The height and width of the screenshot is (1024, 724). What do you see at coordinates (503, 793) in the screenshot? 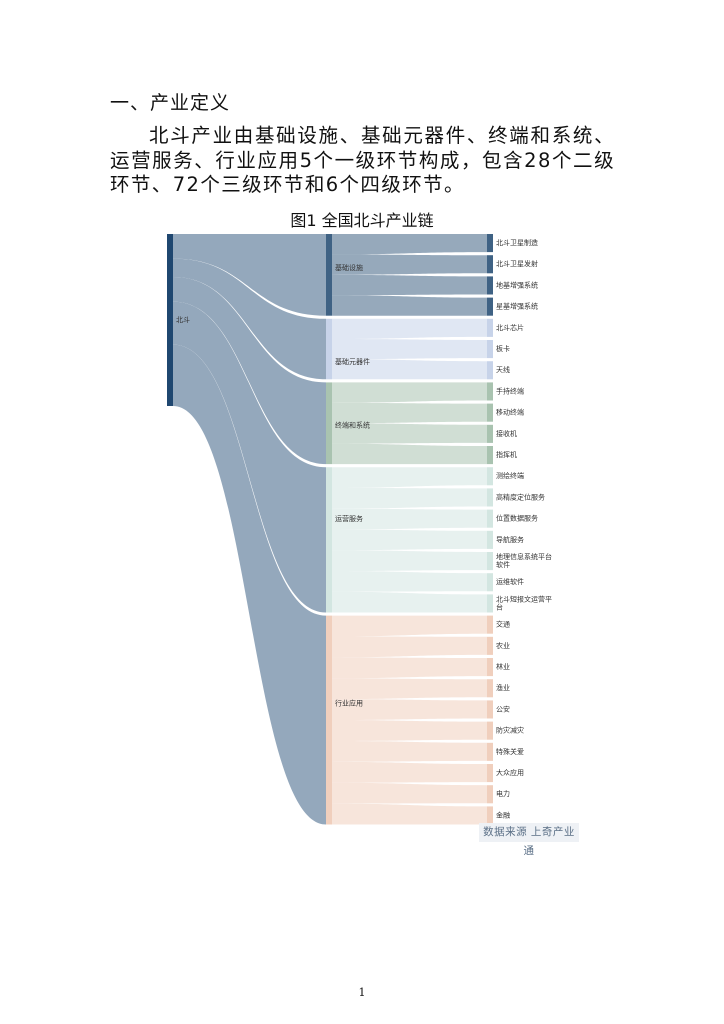
I see `leaf-label: 电力` at bounding box center [503, 793].